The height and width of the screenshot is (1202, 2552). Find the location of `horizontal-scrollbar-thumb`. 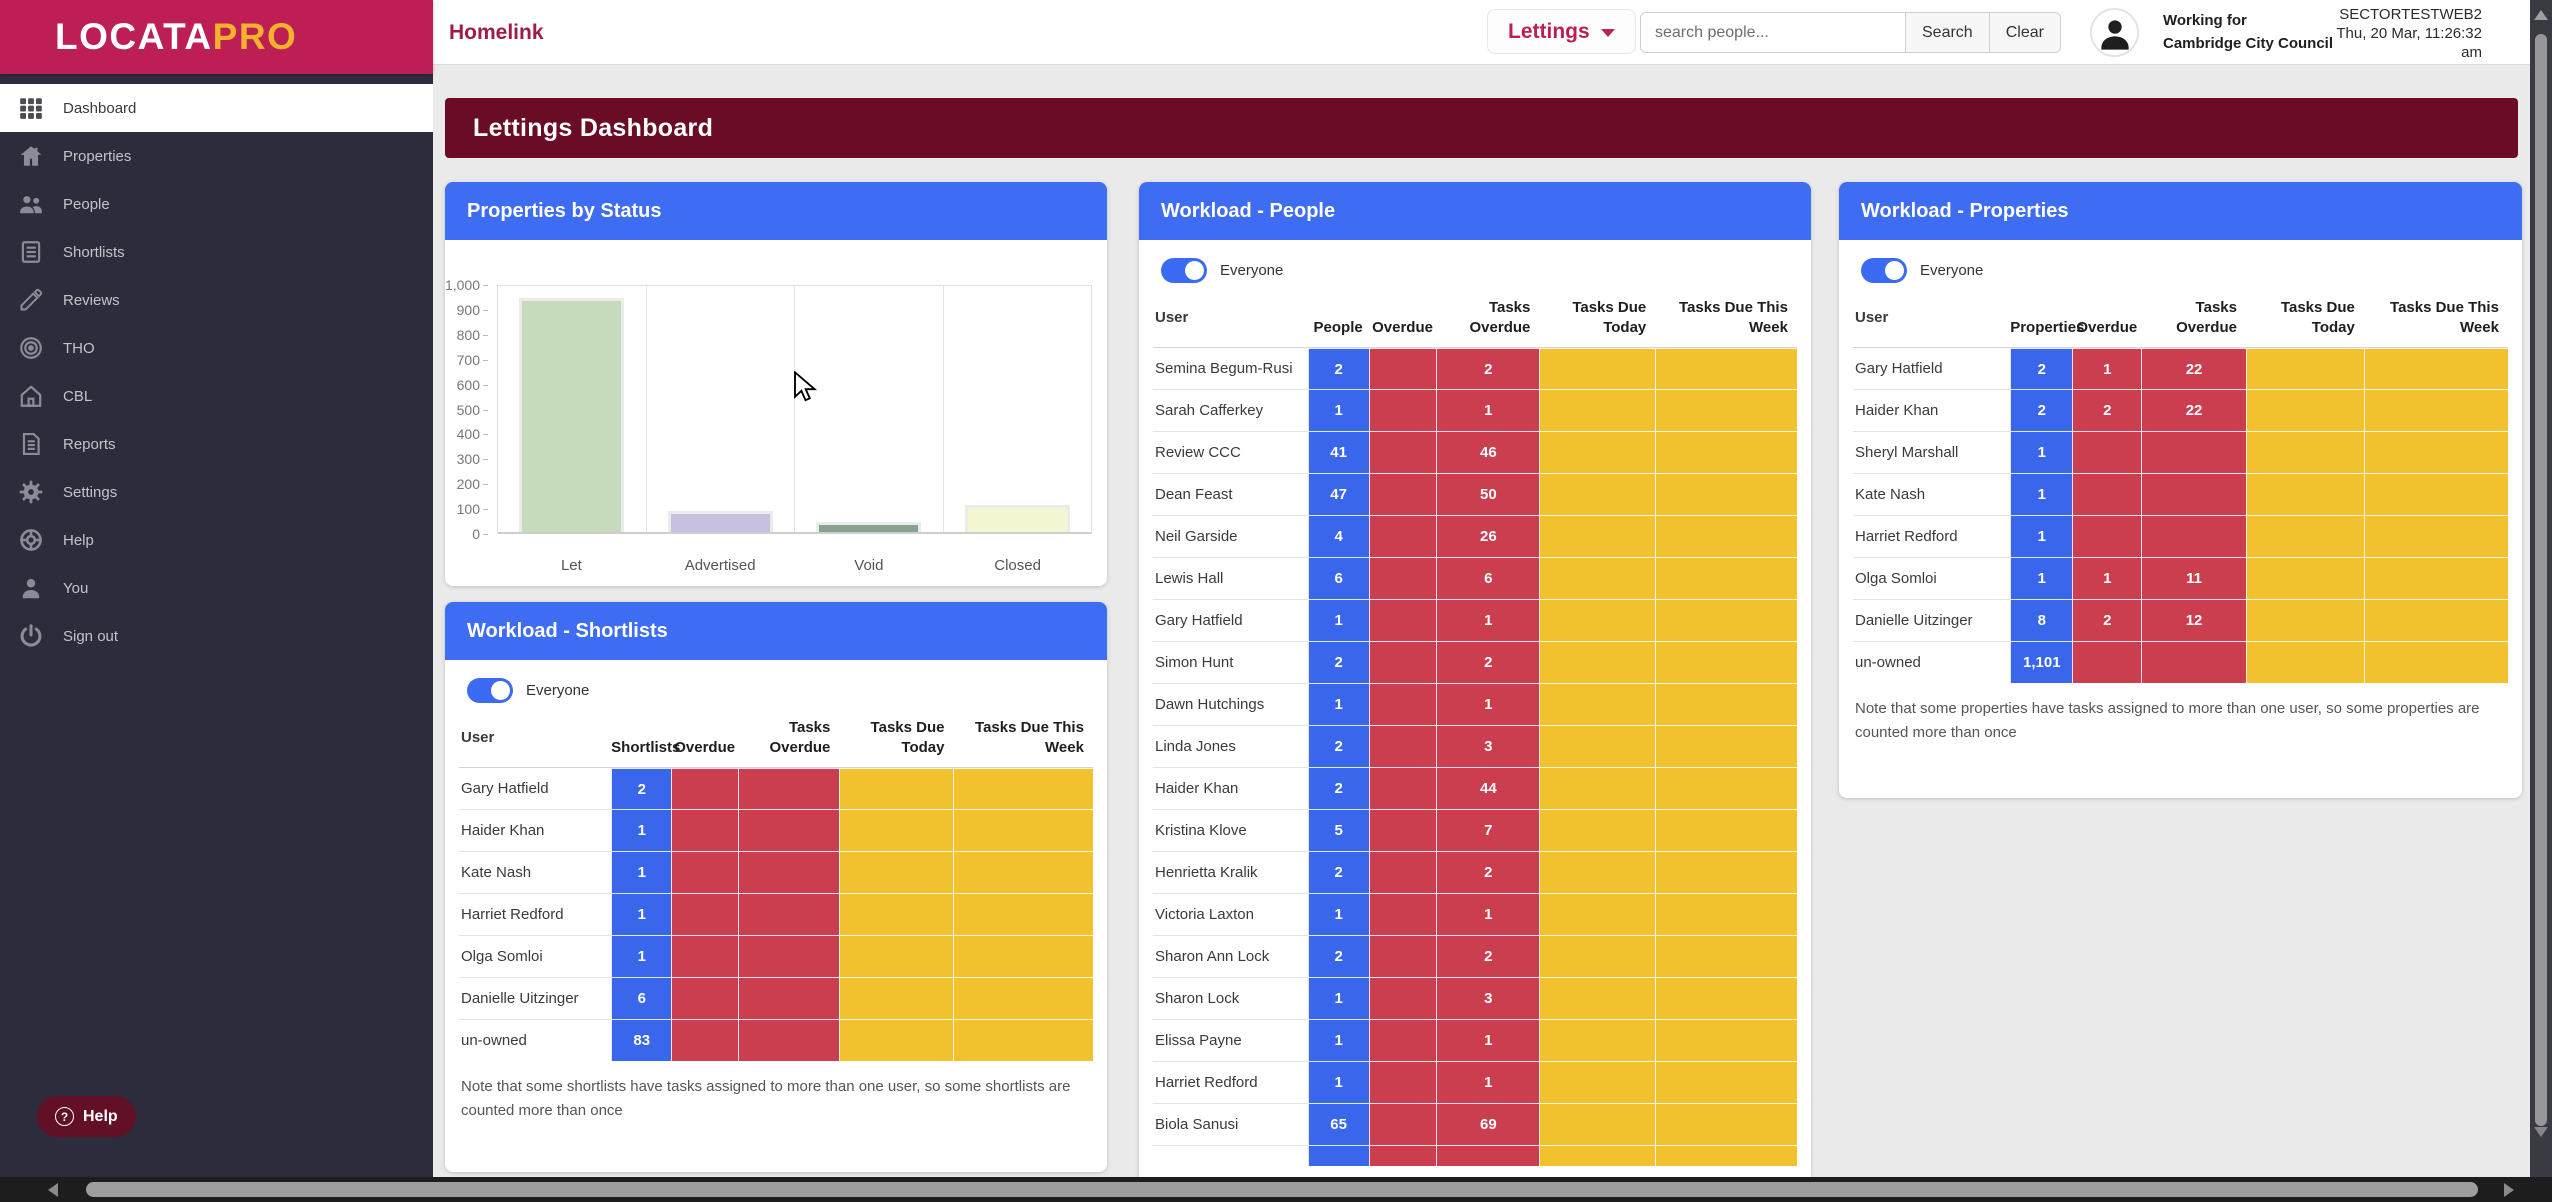

horizontal-scrollbar-thumb is located at coordinates (1282, 1189).